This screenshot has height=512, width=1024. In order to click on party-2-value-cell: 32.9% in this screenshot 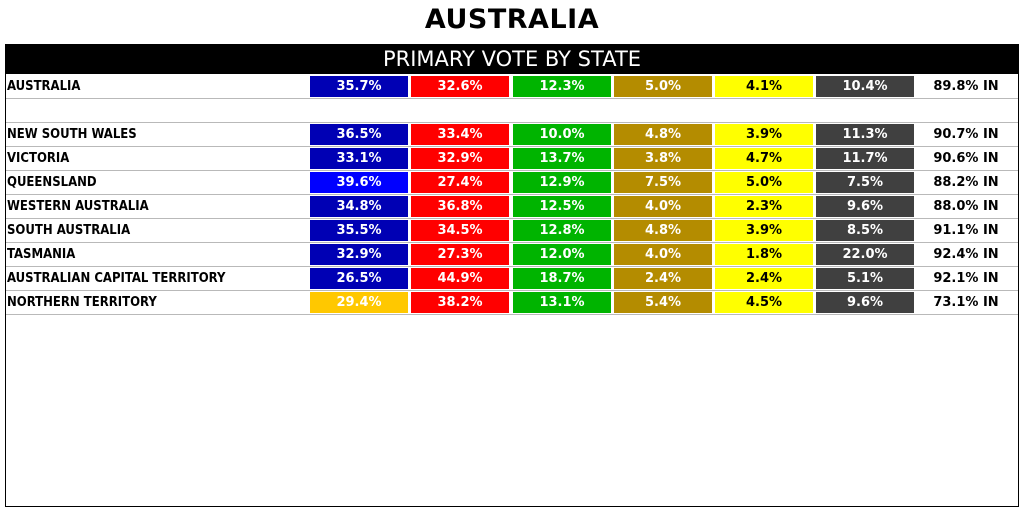, I will do `click(460, 158)`.